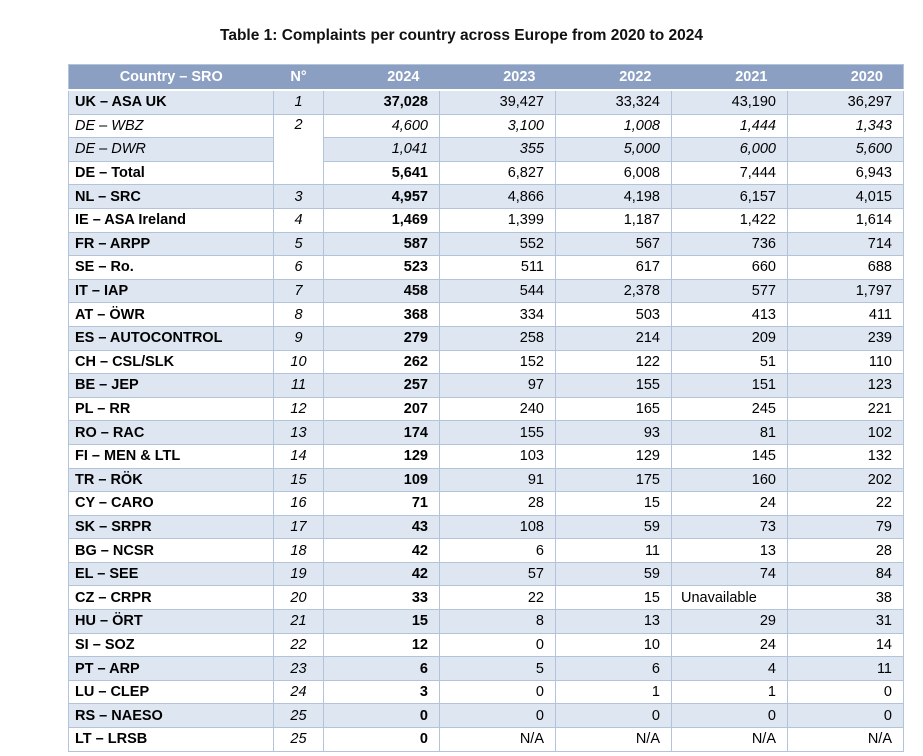  What do you see at coordinates (381, 267) in the screenshot?
I see `cell-2024: 523` at bounding box center [381, 267].